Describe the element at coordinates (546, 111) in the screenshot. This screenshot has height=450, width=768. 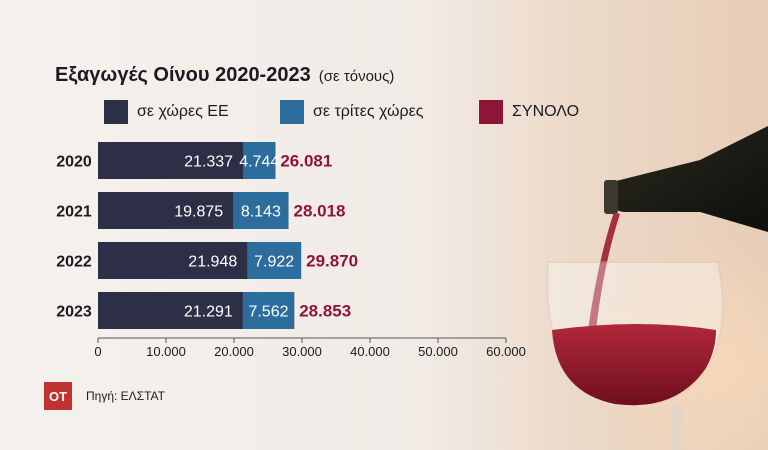
I see `legend-label-total: ΣΥΝΟΛΟ` at that location.